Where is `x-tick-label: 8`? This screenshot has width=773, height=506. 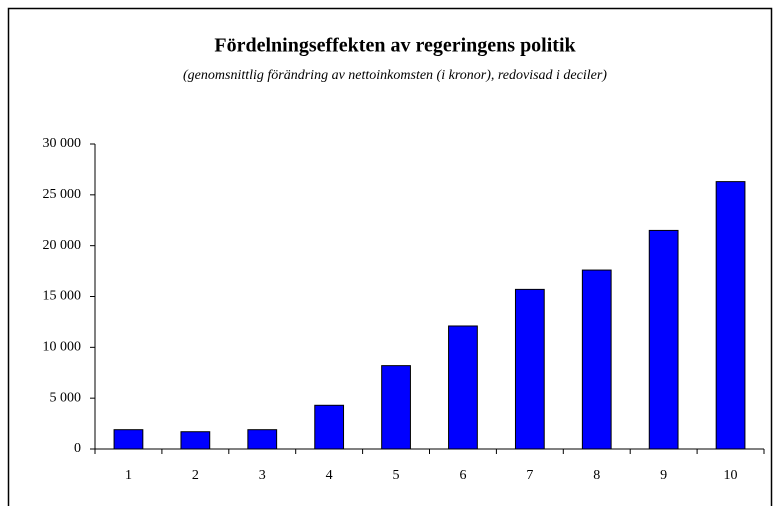
x-tick-label: 8 is located at coordinates (596, 475).